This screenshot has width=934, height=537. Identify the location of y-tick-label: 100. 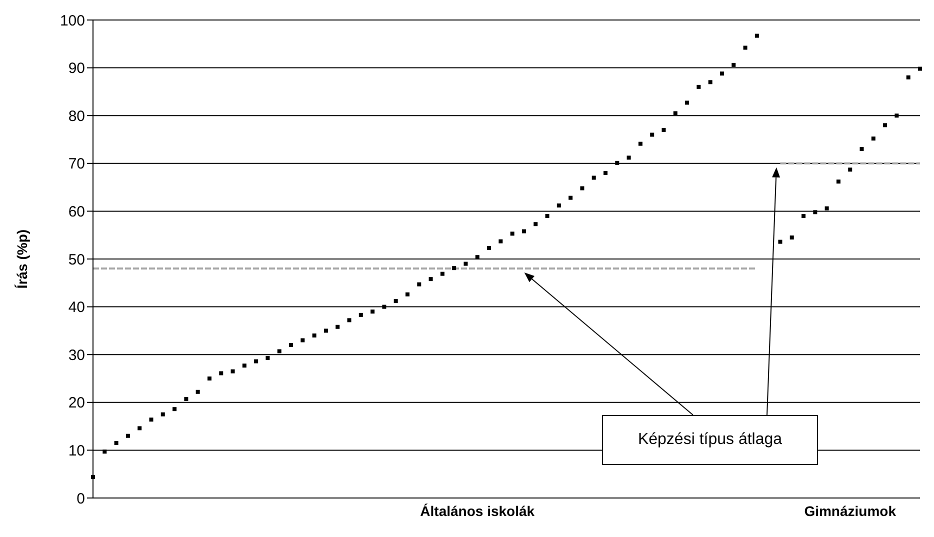
(72, 21).